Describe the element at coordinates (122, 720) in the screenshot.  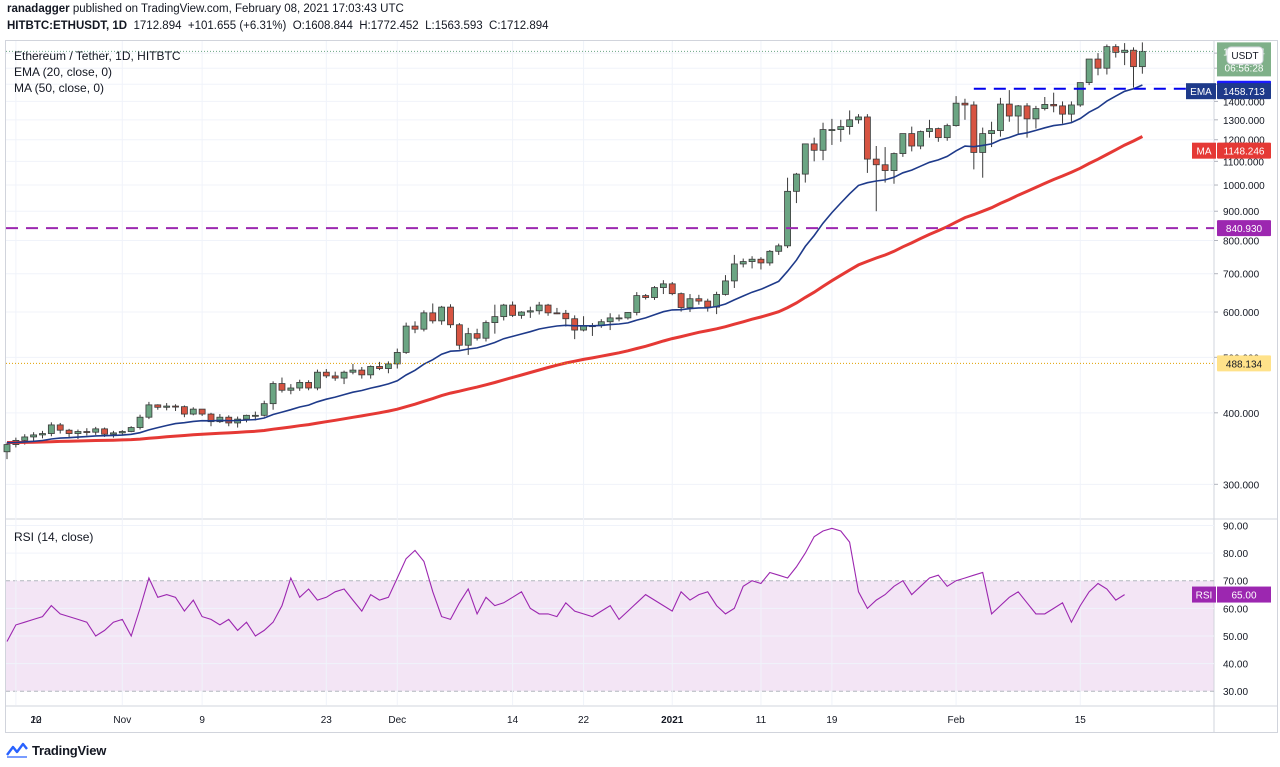
I see `time-tick-label: Nov` at that location.